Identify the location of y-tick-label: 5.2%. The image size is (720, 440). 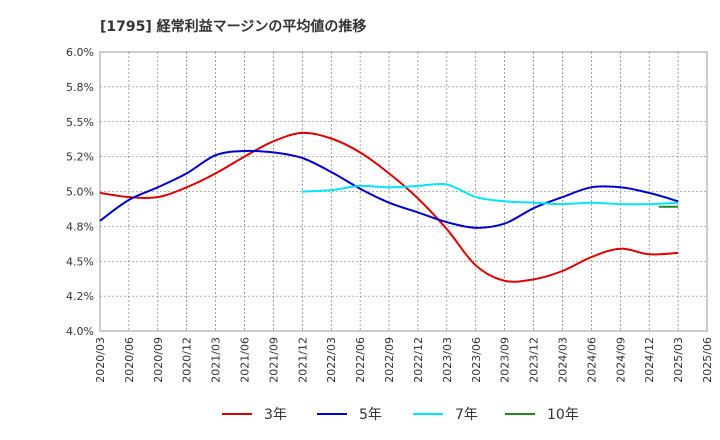
(80, 157).